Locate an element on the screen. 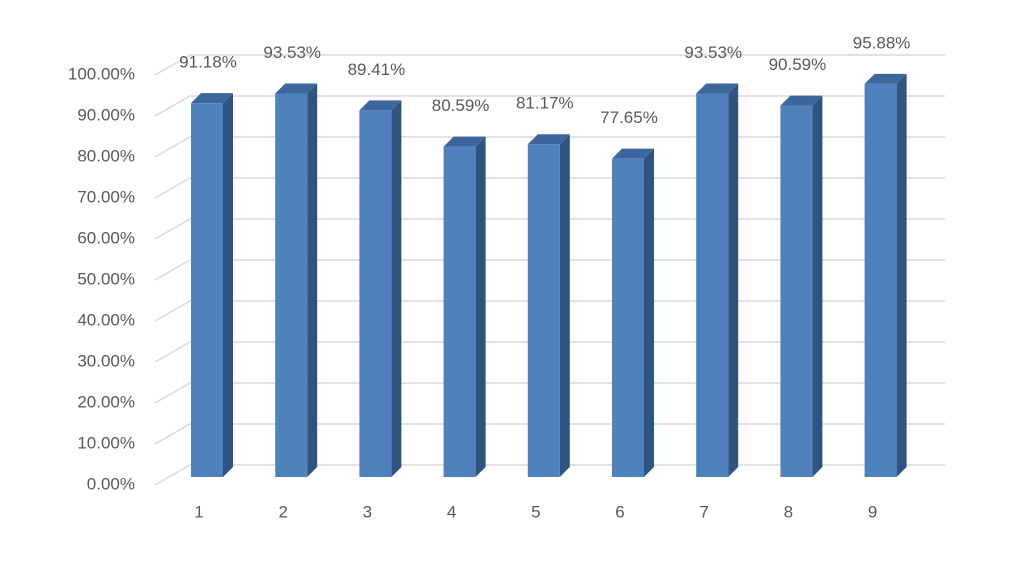 The width and height of the screenshot is (1024, 570). y-tick-label: 100.00% is located at coordinates (101, 73).